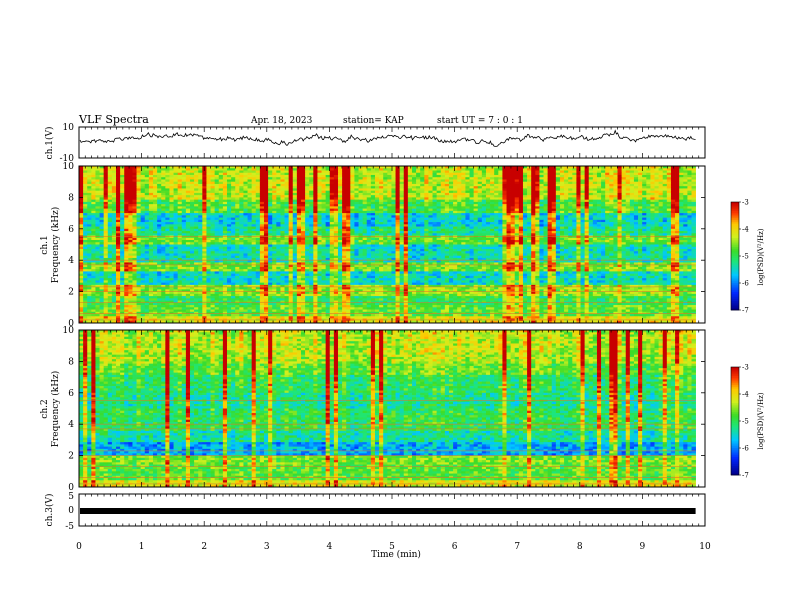 This screenshot has height=612, width=792. I want to click on ch2-spec-ylabel-line1: ch.2, so click(45, 408).